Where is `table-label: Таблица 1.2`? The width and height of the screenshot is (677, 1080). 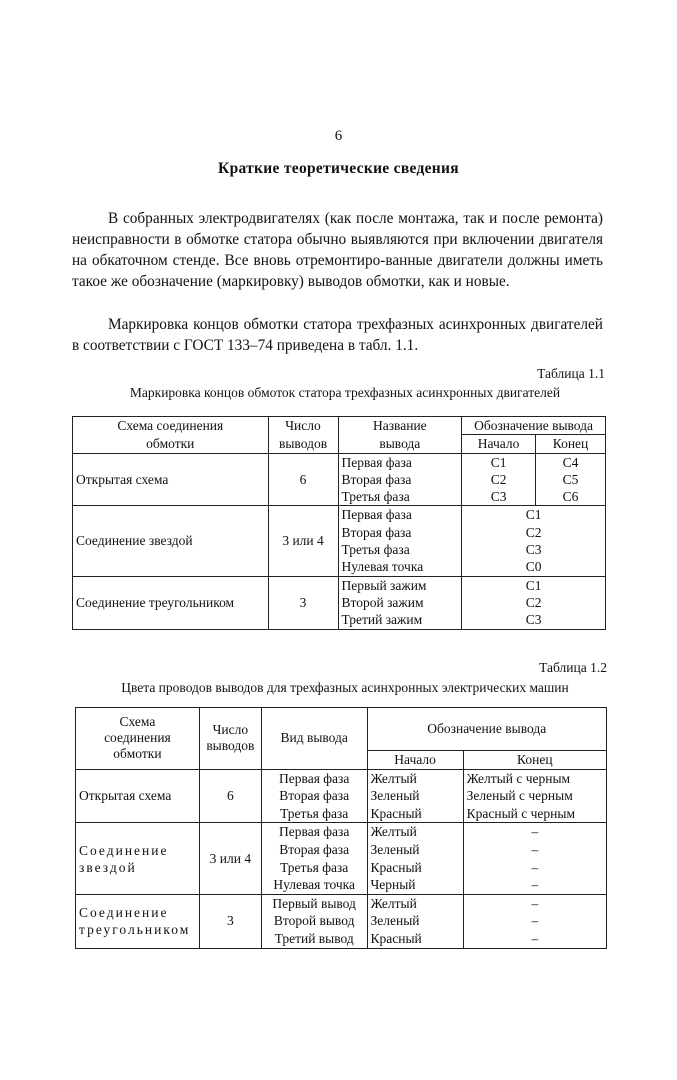 table-label: Таблица 1.2 is located at coordinates (573, 667).